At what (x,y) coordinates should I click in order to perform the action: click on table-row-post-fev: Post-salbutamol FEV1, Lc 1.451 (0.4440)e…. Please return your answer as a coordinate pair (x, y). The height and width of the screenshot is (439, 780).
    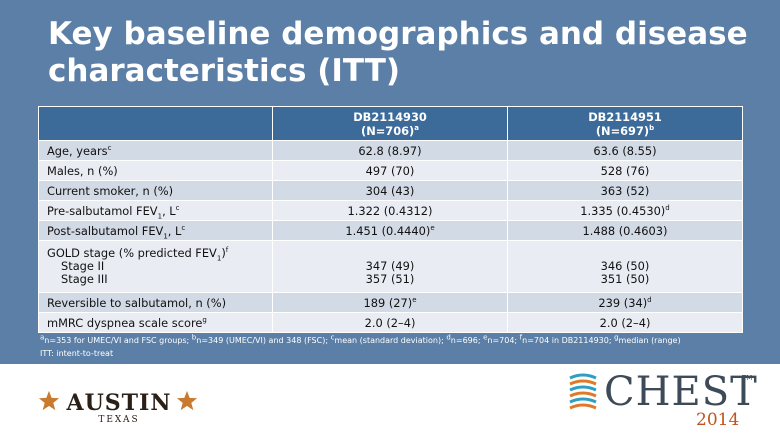
    Looking at the image, I should click on (390, 230).